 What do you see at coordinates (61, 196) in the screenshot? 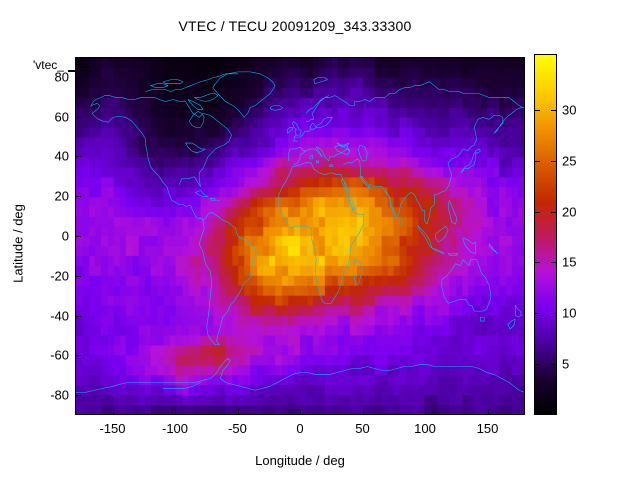
I see `y-tick-label: 20` at bounding box center [61, 196].